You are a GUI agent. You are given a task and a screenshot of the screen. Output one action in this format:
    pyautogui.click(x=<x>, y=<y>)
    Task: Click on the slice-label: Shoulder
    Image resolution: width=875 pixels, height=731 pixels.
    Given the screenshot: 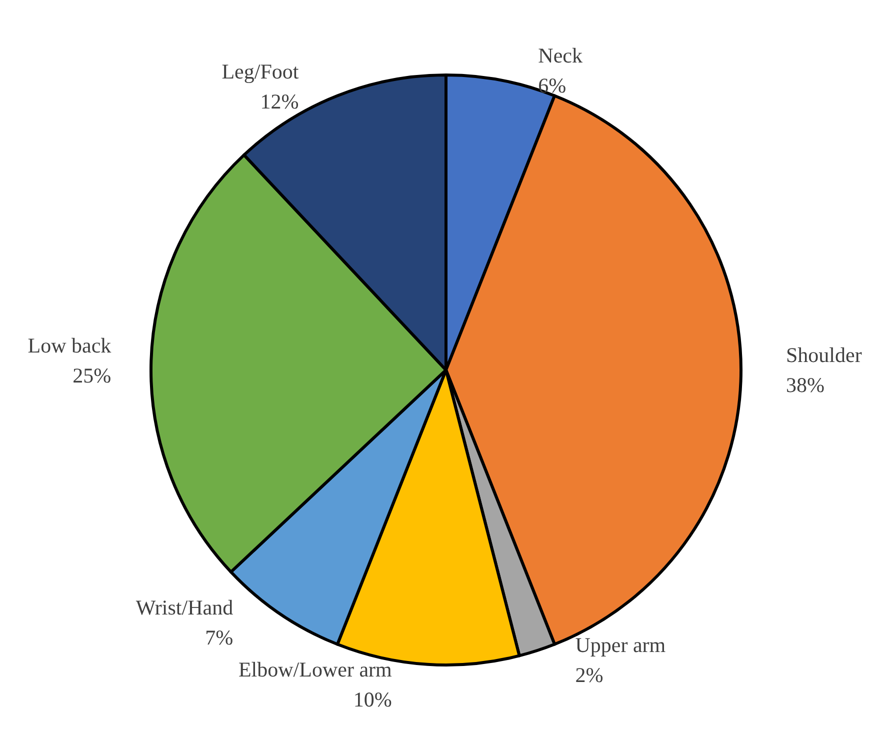 What is the action you would take?
    pyautogui.click(x=824, y=355)
    